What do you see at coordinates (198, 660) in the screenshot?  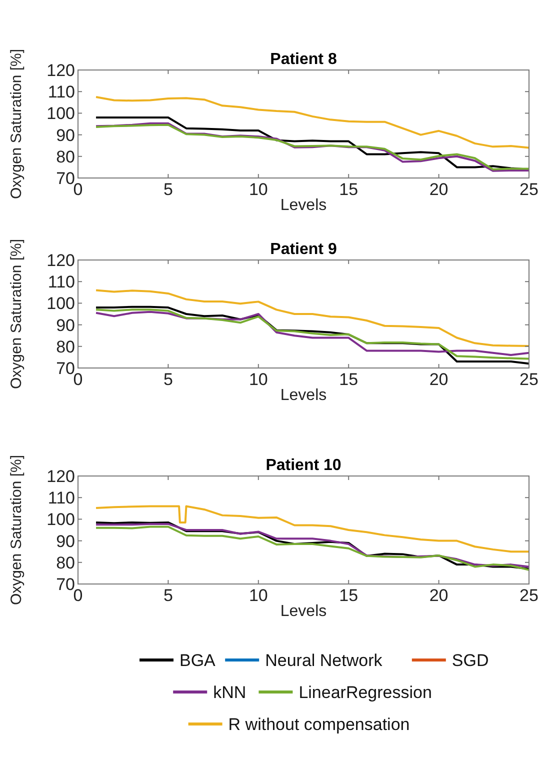 I see `legend-label: BGA` at bounding box center [198, 660].